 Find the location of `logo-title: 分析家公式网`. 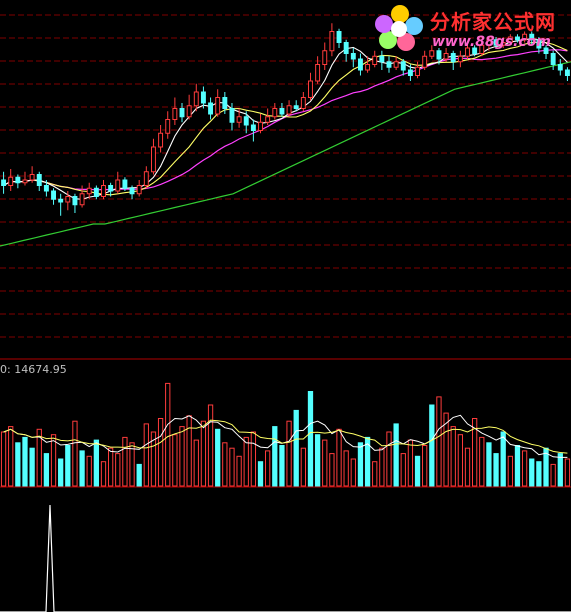

logo-title: 分析家公式网 is located at coordinates (493, 22).